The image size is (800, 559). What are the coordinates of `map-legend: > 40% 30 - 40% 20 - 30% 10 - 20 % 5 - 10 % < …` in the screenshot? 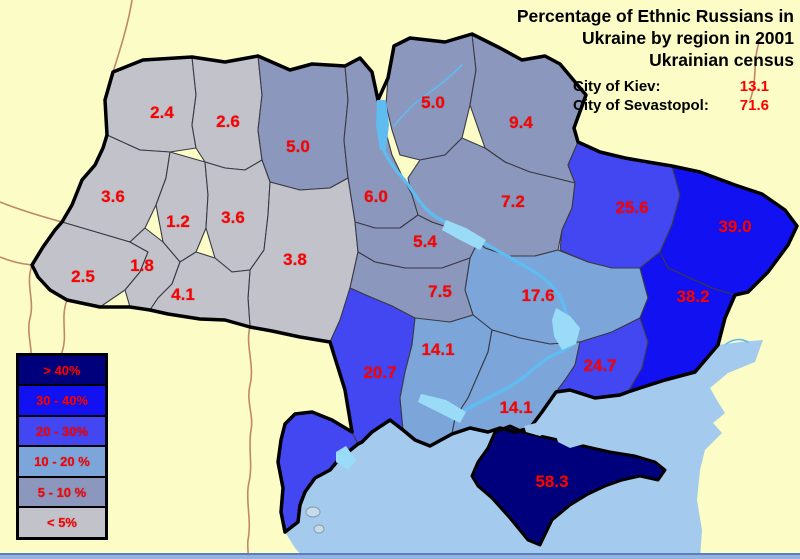 It's located at (62, 446).